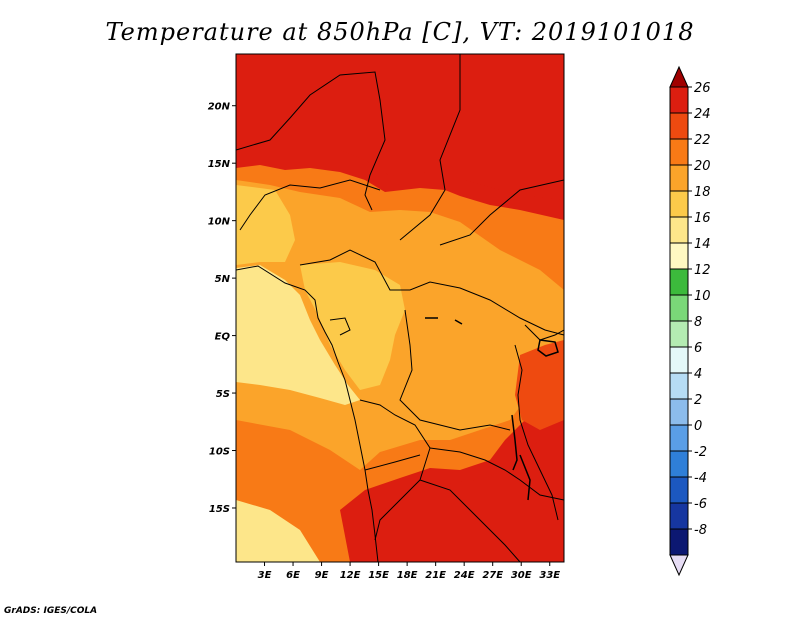 The image size is (800, 618). Describe the element at coordinates (219, 509) in the screenshot. I see `lat-tick-label: 15S` at that location.